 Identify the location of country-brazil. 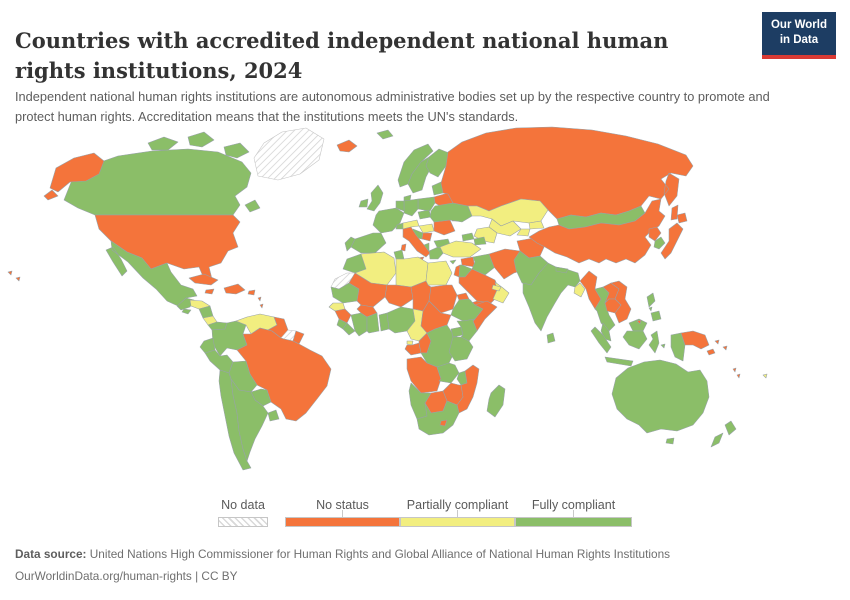
(284, 374).